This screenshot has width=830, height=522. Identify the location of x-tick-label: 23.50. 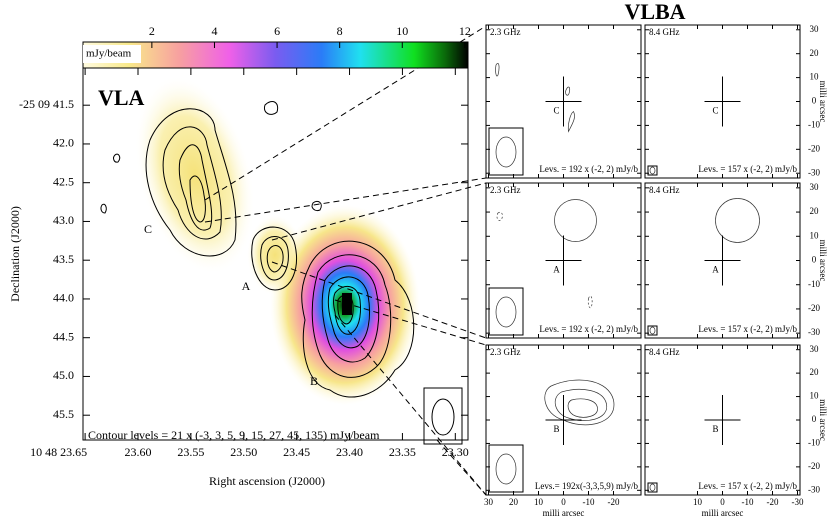
(243, 452).